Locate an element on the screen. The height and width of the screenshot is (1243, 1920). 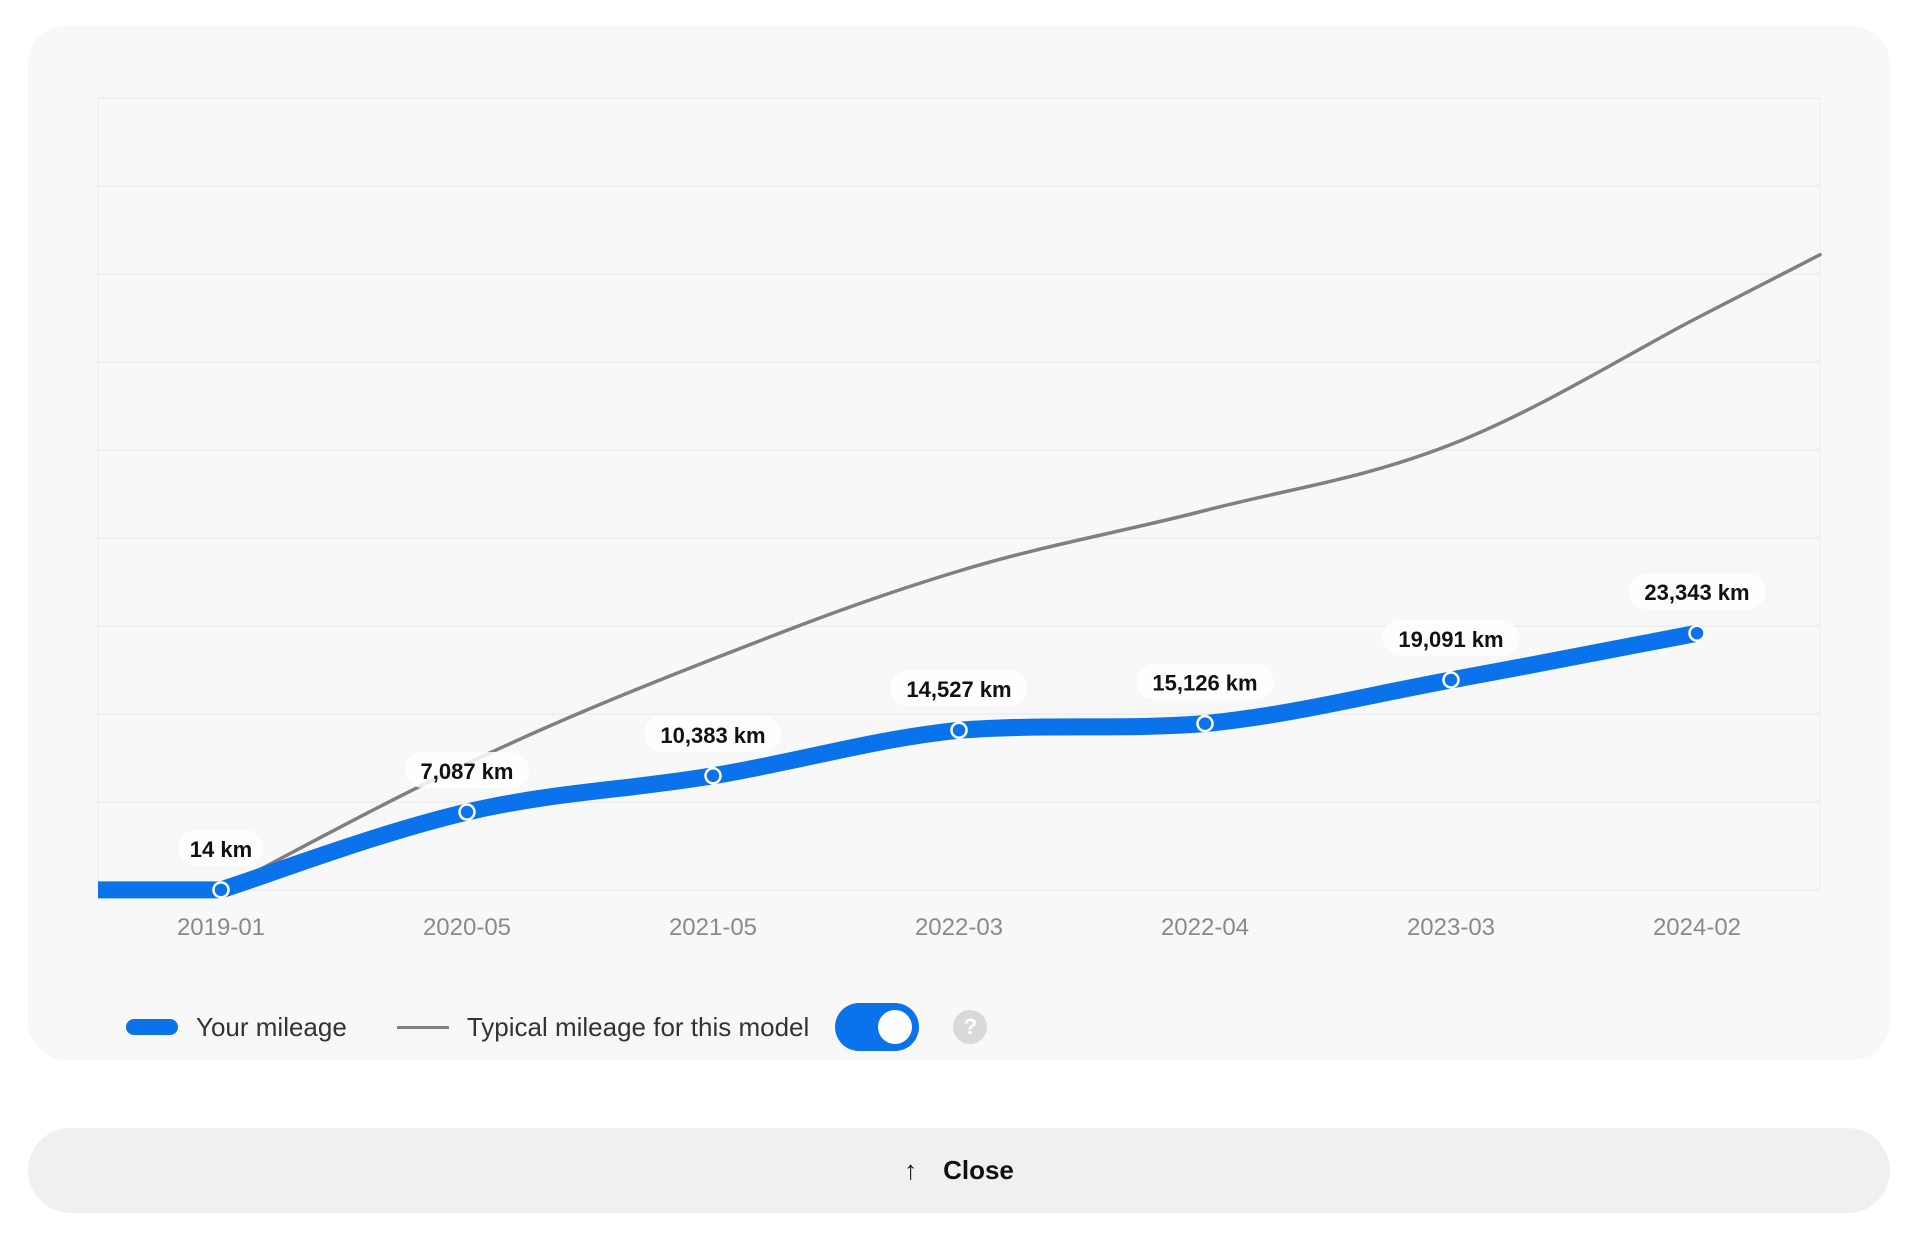
x-tick-label: 2021-05 is located at coordinates (713, 927).